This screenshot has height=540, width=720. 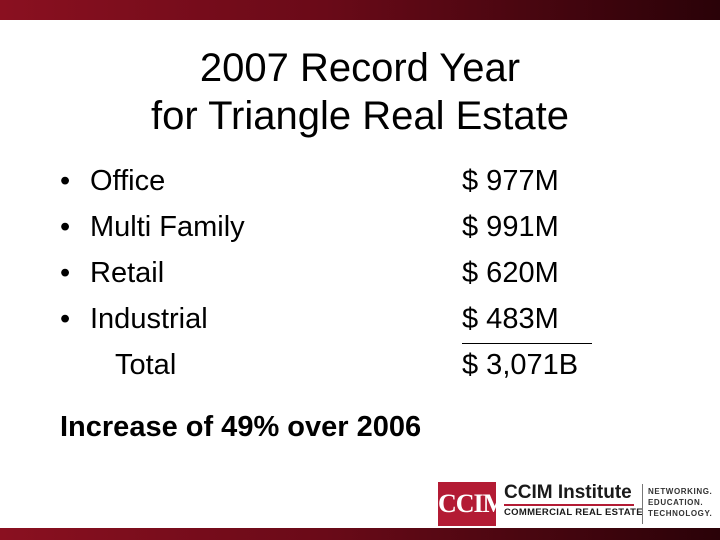 I want to click on category-label: Retail, so click(x=127, y=273).